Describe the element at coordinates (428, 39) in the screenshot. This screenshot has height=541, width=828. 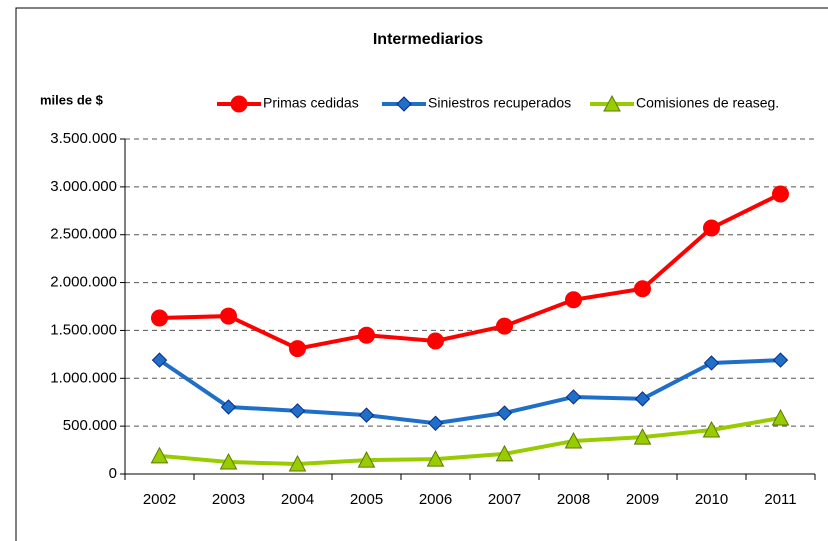
I see `chart-title: Intermediarios` at that location.